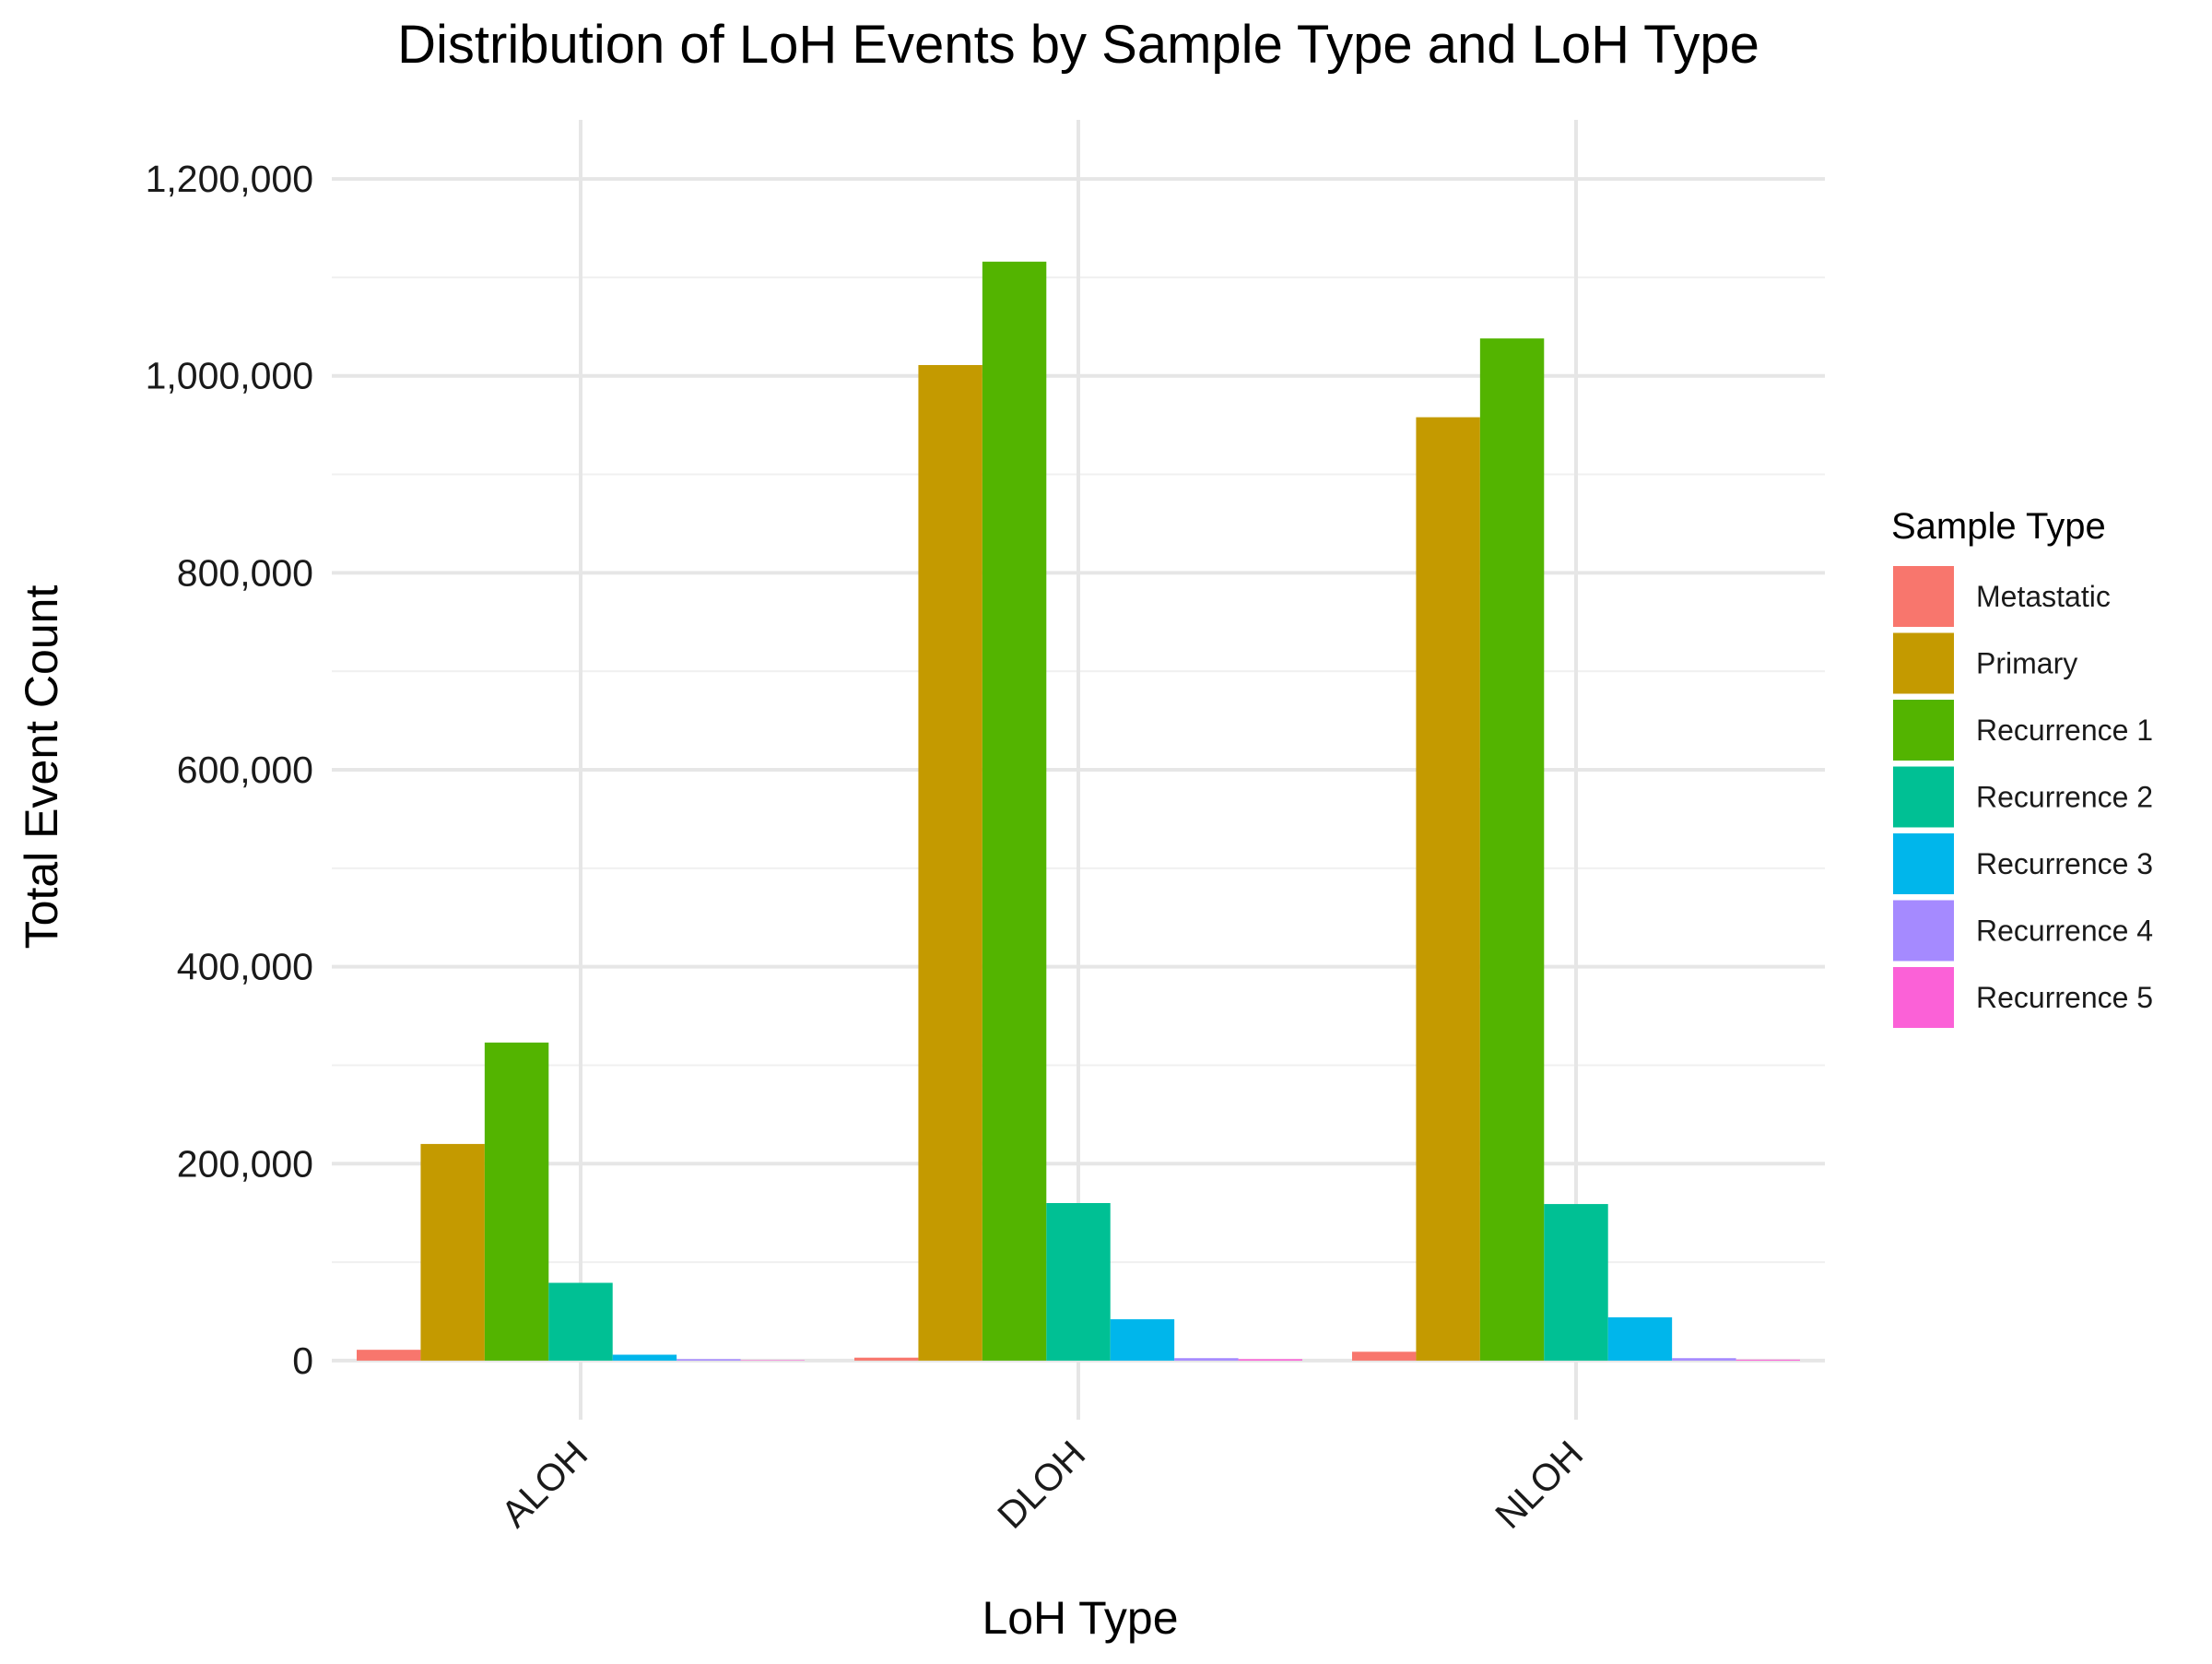  Describe the element at coordinates (245, 1163) in the screenshot. I see `y-tick-label: 200,000` at that location.